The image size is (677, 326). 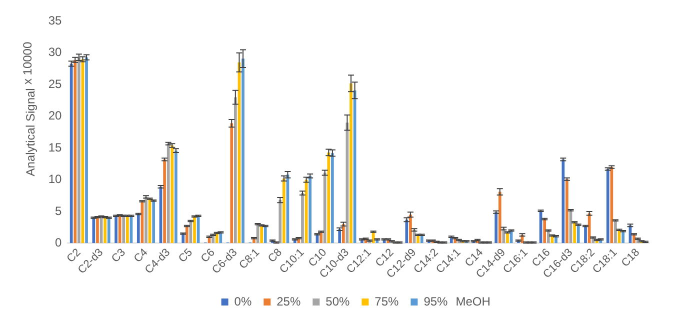 What do you see at coordinates (55, 147) in the screenshot?
I see `y-tick-label: 15` at bounding box center [55, 147].